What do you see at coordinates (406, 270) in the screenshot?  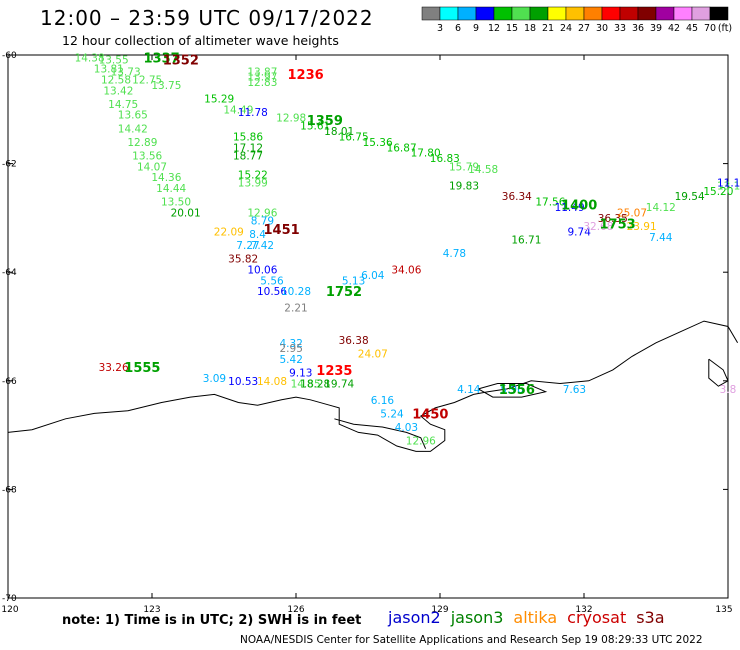 I see `wave-height-value: 34.06` at bounding box center [406, 270].